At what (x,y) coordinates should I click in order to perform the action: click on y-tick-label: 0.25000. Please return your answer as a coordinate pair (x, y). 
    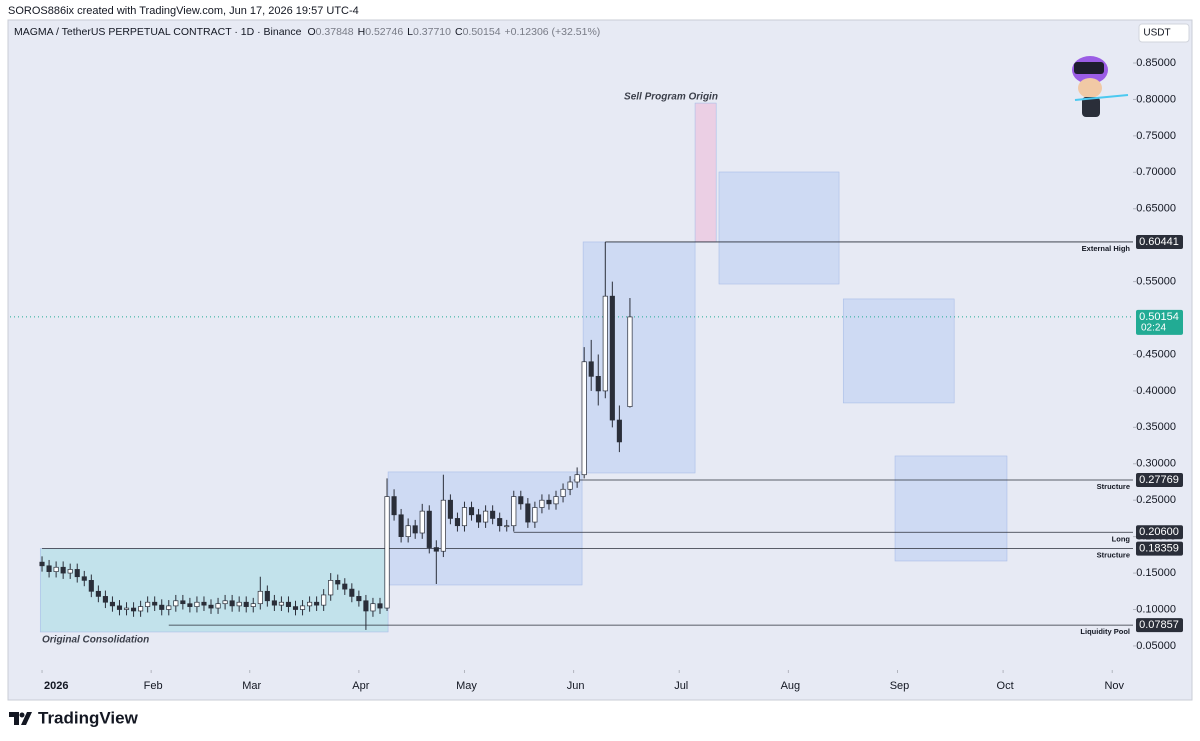
    Looking at the image, I should click on (1156, 500).